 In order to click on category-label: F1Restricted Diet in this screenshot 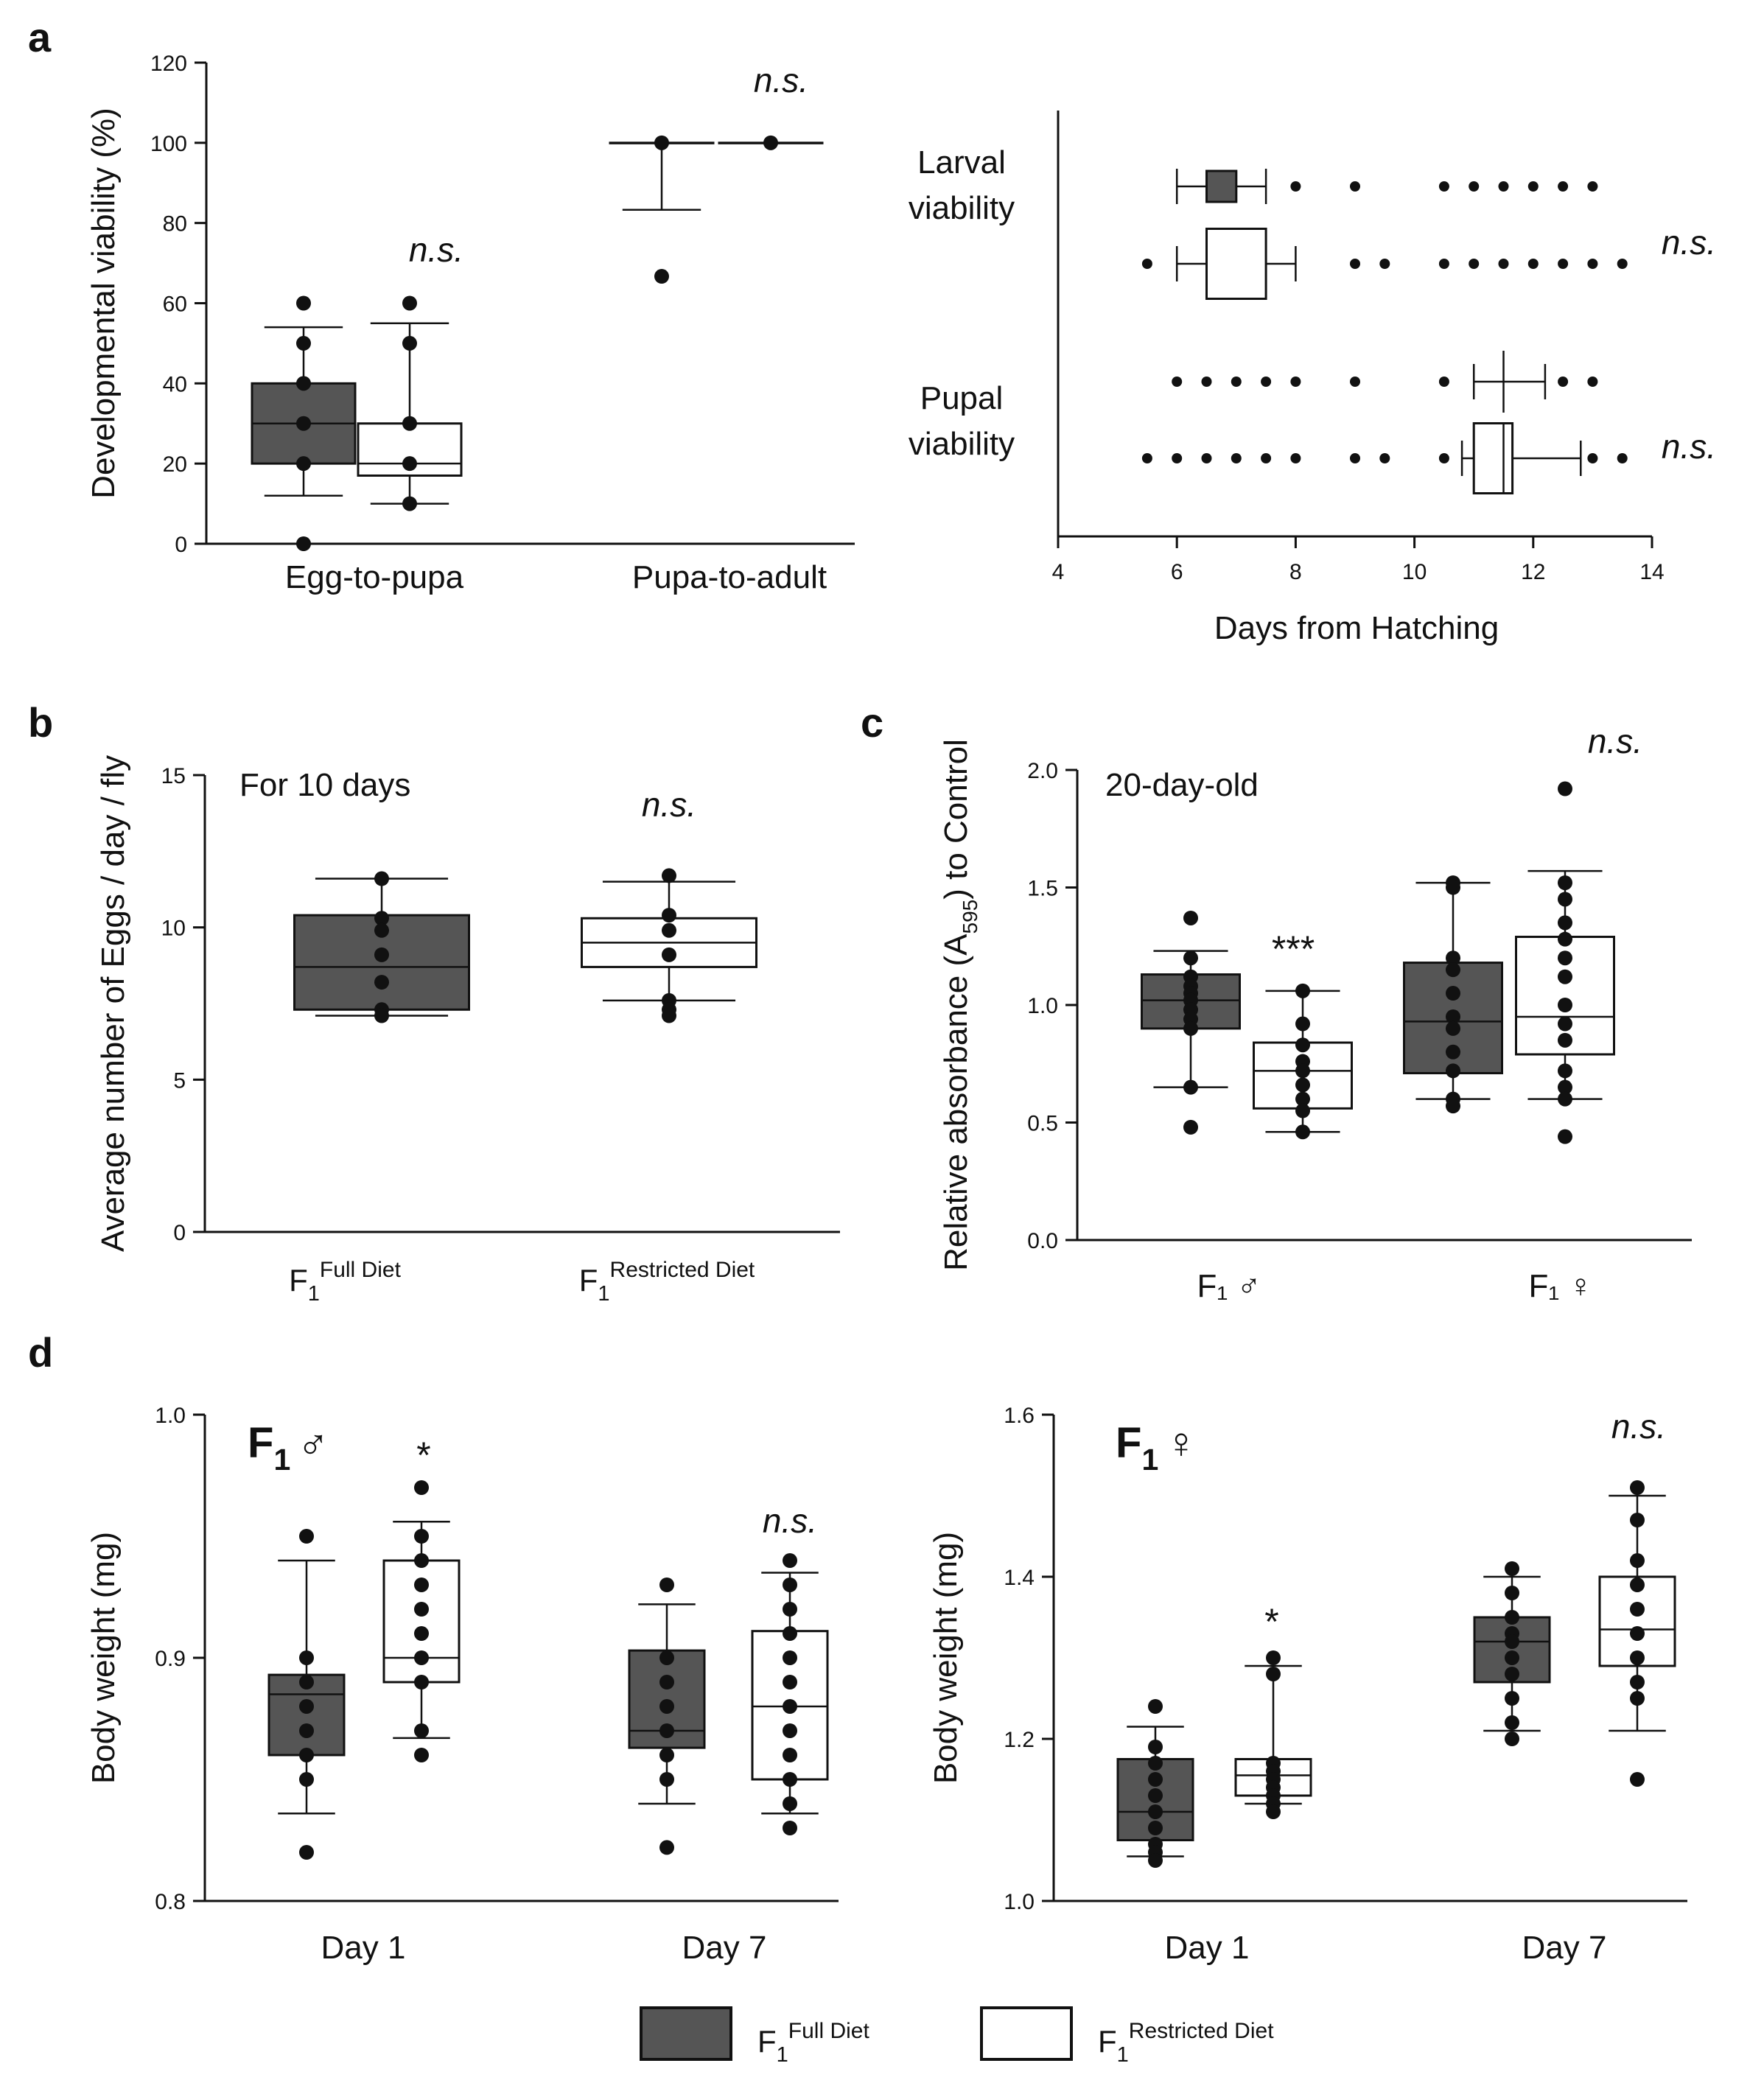, I will do `click(667, 1282)`.